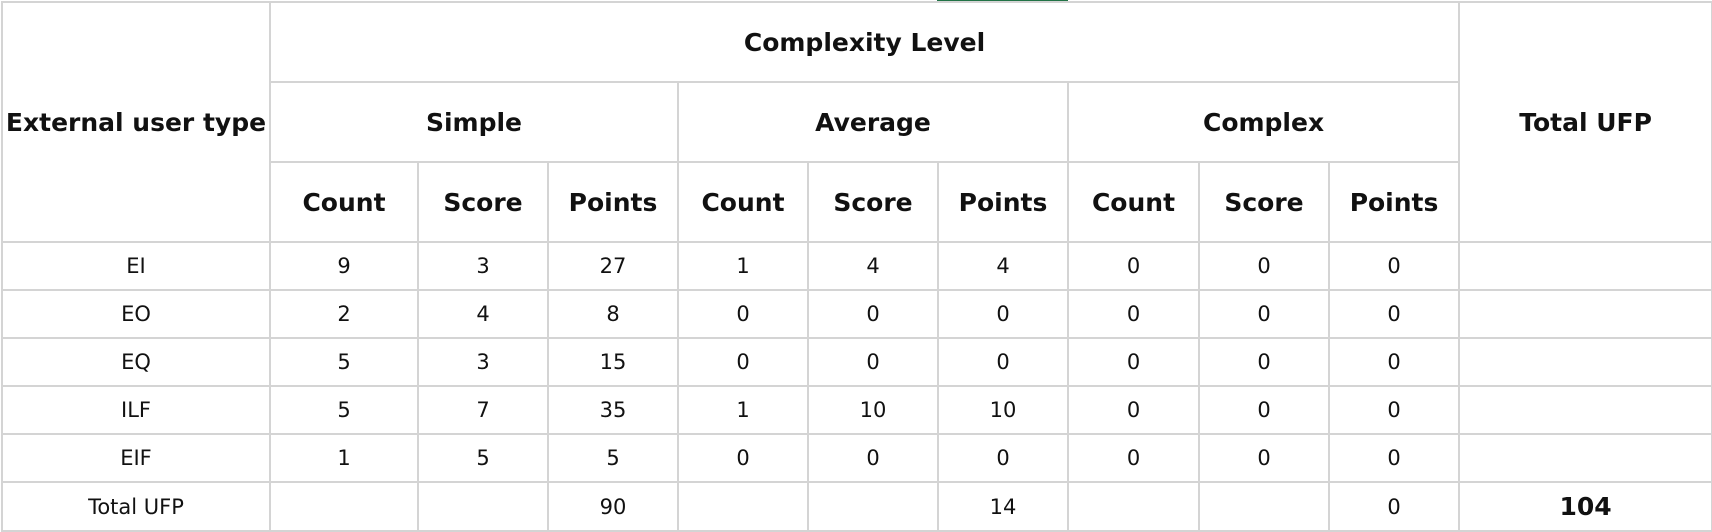  What do you see at coordinates (613, 506) in the screenshot?
I see `total-cell: 90` at bounding box center [613, 506].